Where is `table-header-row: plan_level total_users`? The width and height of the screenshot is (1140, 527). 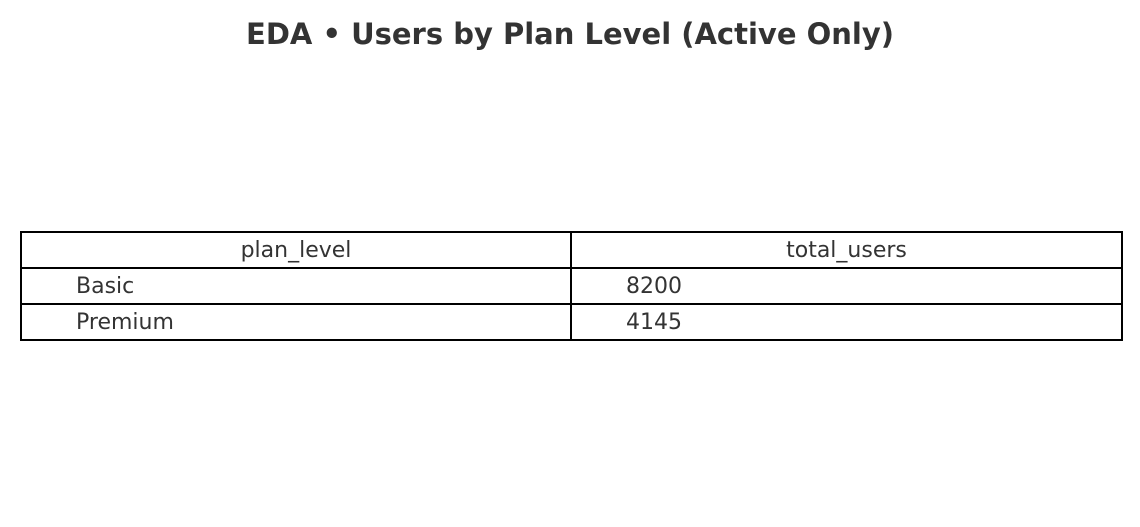
table-header-row: plan_level total_users is located at coordinates (571, 250).